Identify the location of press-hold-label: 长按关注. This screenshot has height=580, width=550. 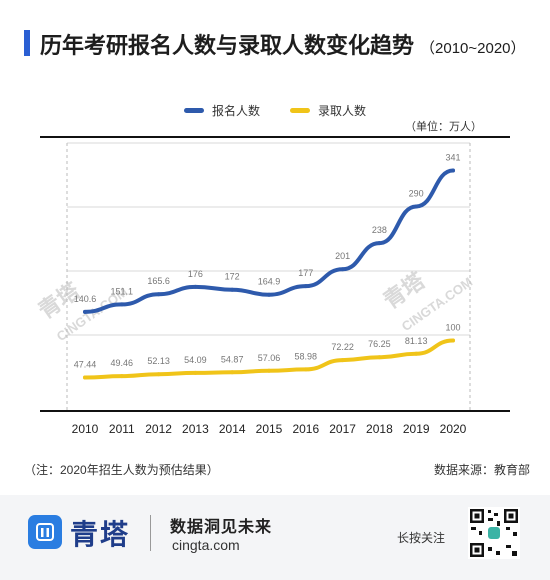
(421, 538).